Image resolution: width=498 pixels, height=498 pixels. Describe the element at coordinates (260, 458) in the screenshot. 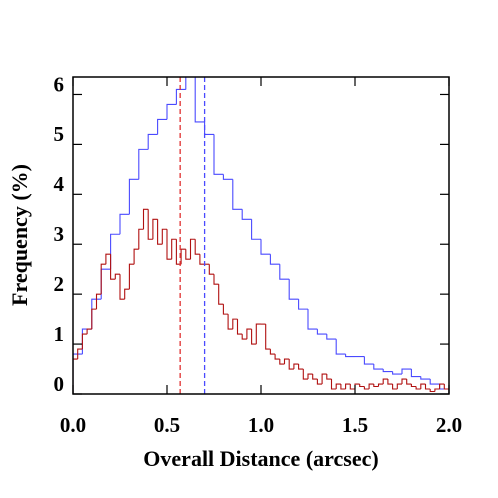

I see `x-axis-title: Overall Distance (arcsec)` at that location.